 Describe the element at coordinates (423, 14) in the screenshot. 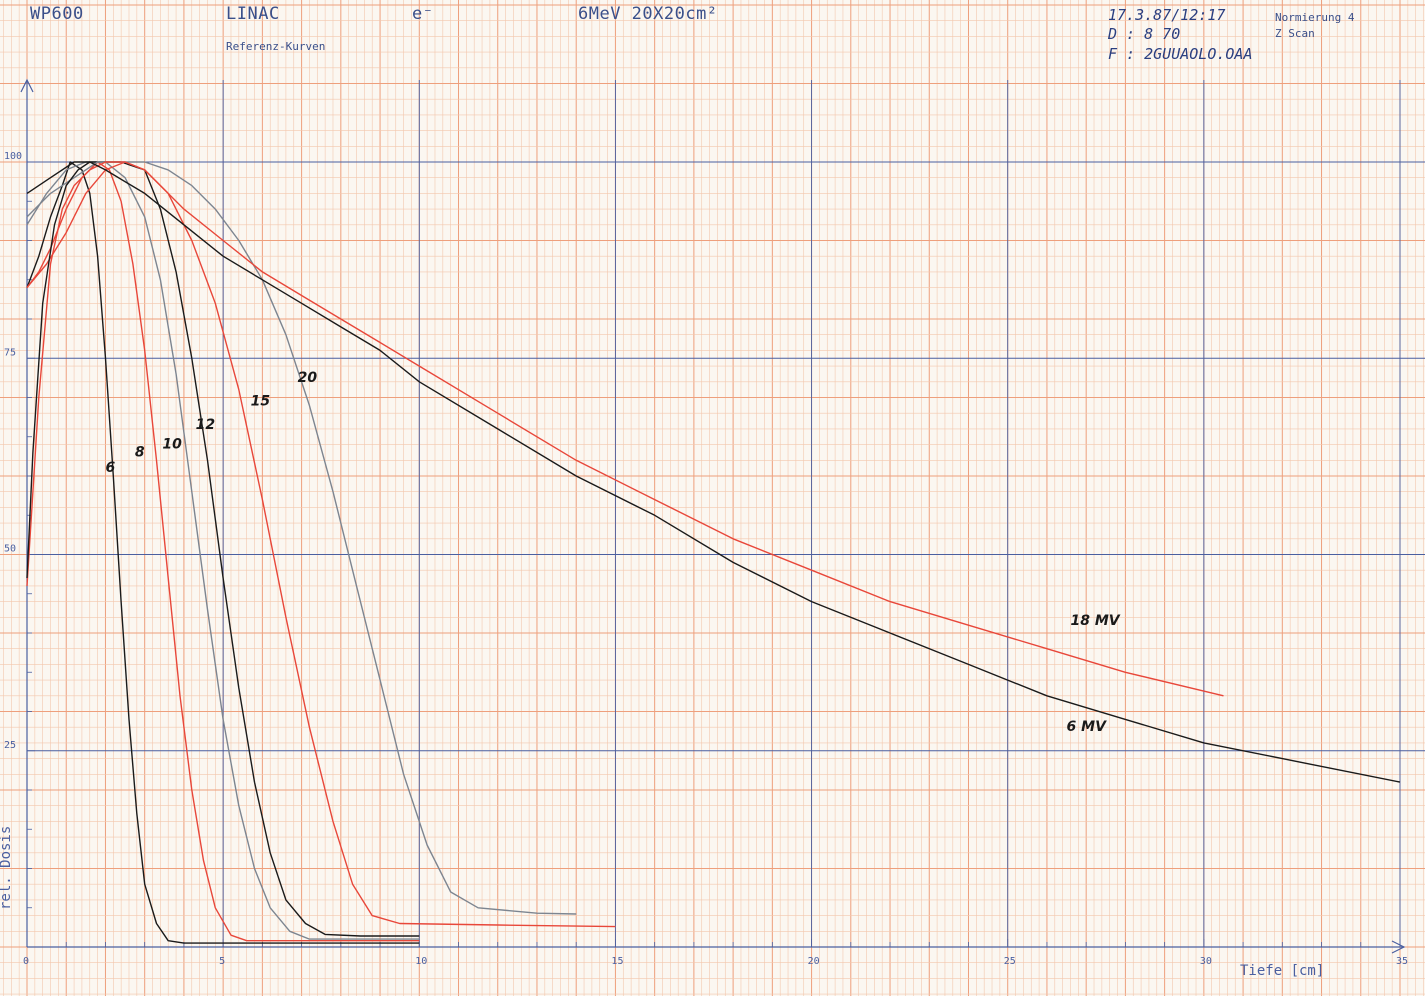

I see `particle-type: e⁻` at that location.